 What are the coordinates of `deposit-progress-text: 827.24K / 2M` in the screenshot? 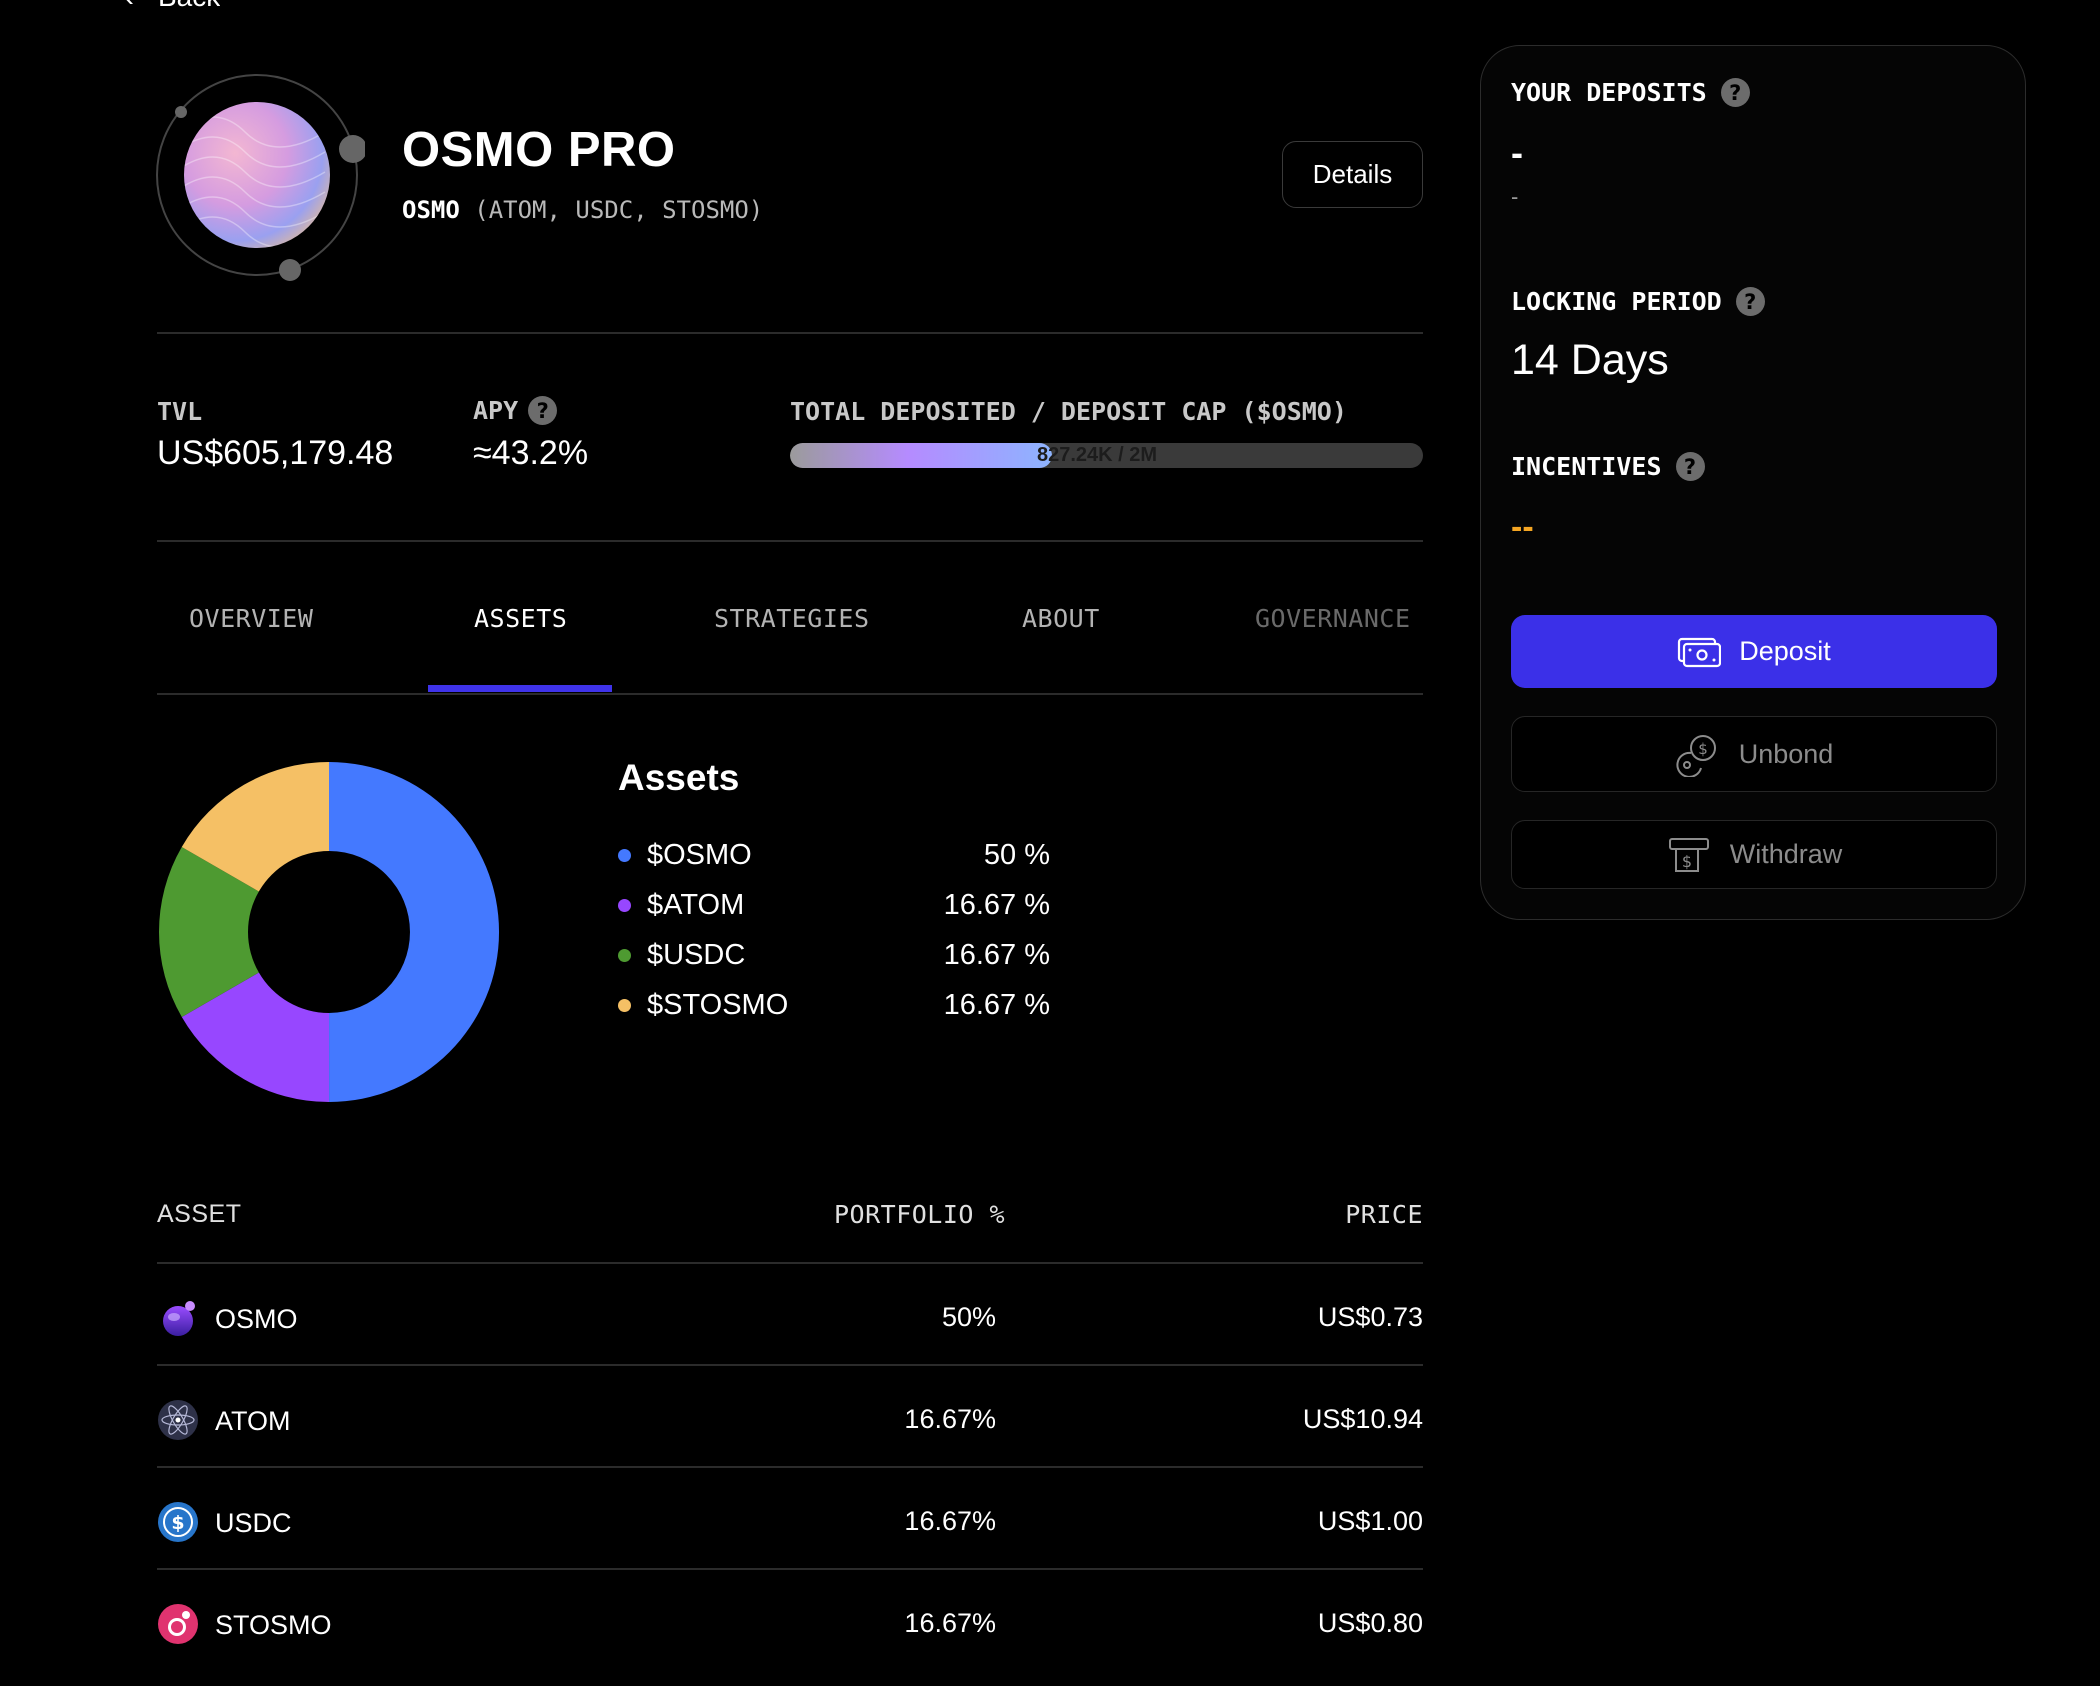 It's located at (1097, 455).